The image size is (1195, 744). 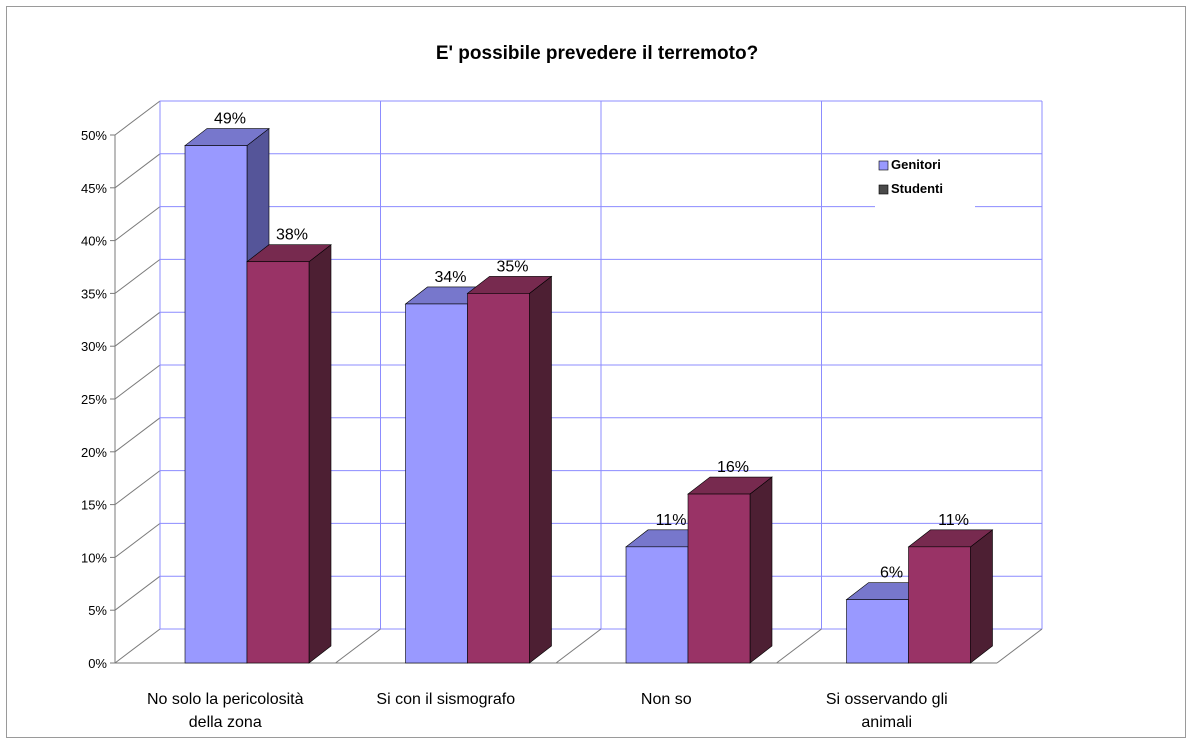 I want to click on data-label-3-0: 6%, so click(x=891, y=573).